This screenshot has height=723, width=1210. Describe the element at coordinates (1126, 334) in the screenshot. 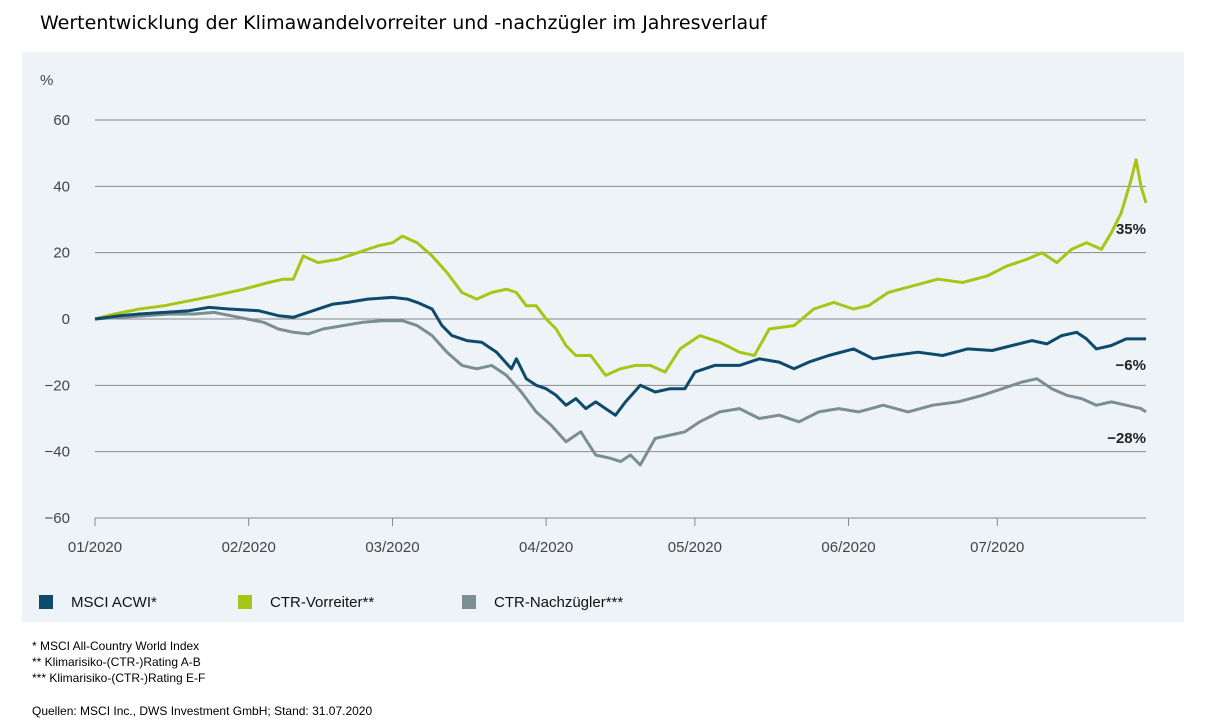

I see `end-labels: −6% 35% −28%` at that location.